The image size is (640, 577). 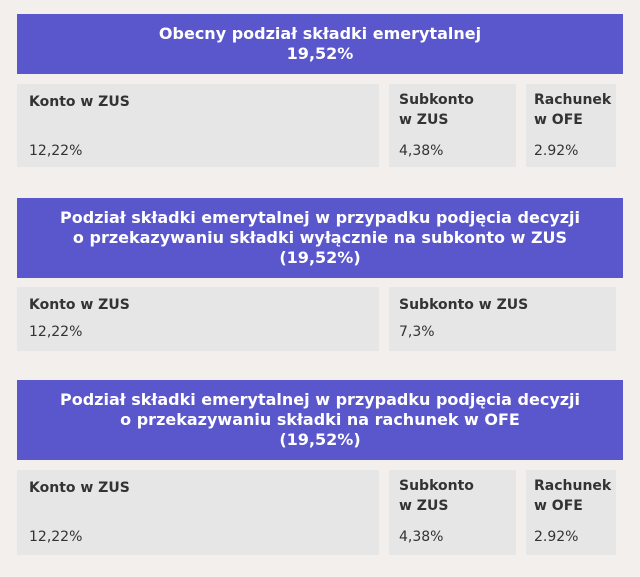 I want to click on section1-subkonto-value: 4,38%, so click(x=421, y=151).